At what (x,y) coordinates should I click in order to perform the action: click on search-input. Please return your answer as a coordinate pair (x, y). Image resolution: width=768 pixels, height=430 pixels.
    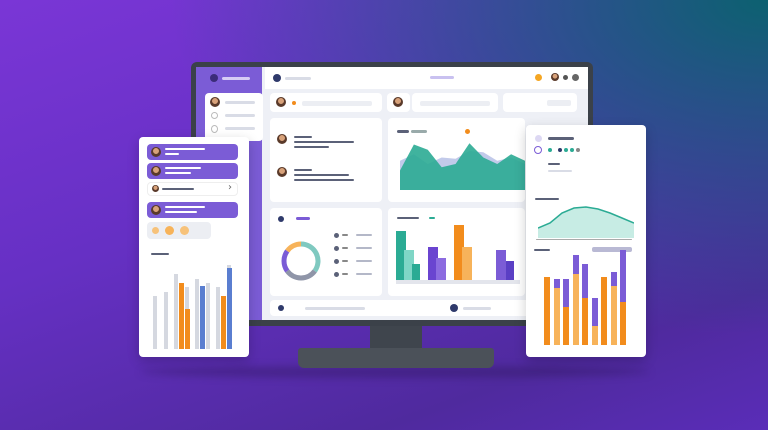
    Looking at the image, I should click on (337, 103).